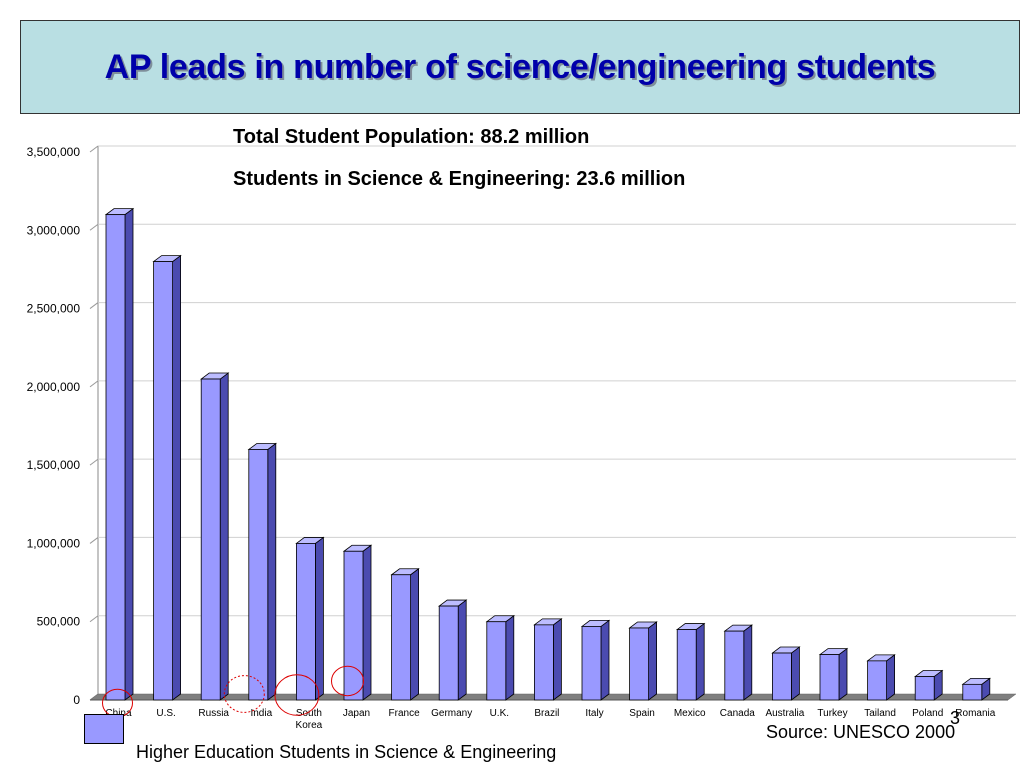  Describe the element at coordinates (861, 732) in the screenshot. I see `source-note: Source: UNESCO 2000` at that location.